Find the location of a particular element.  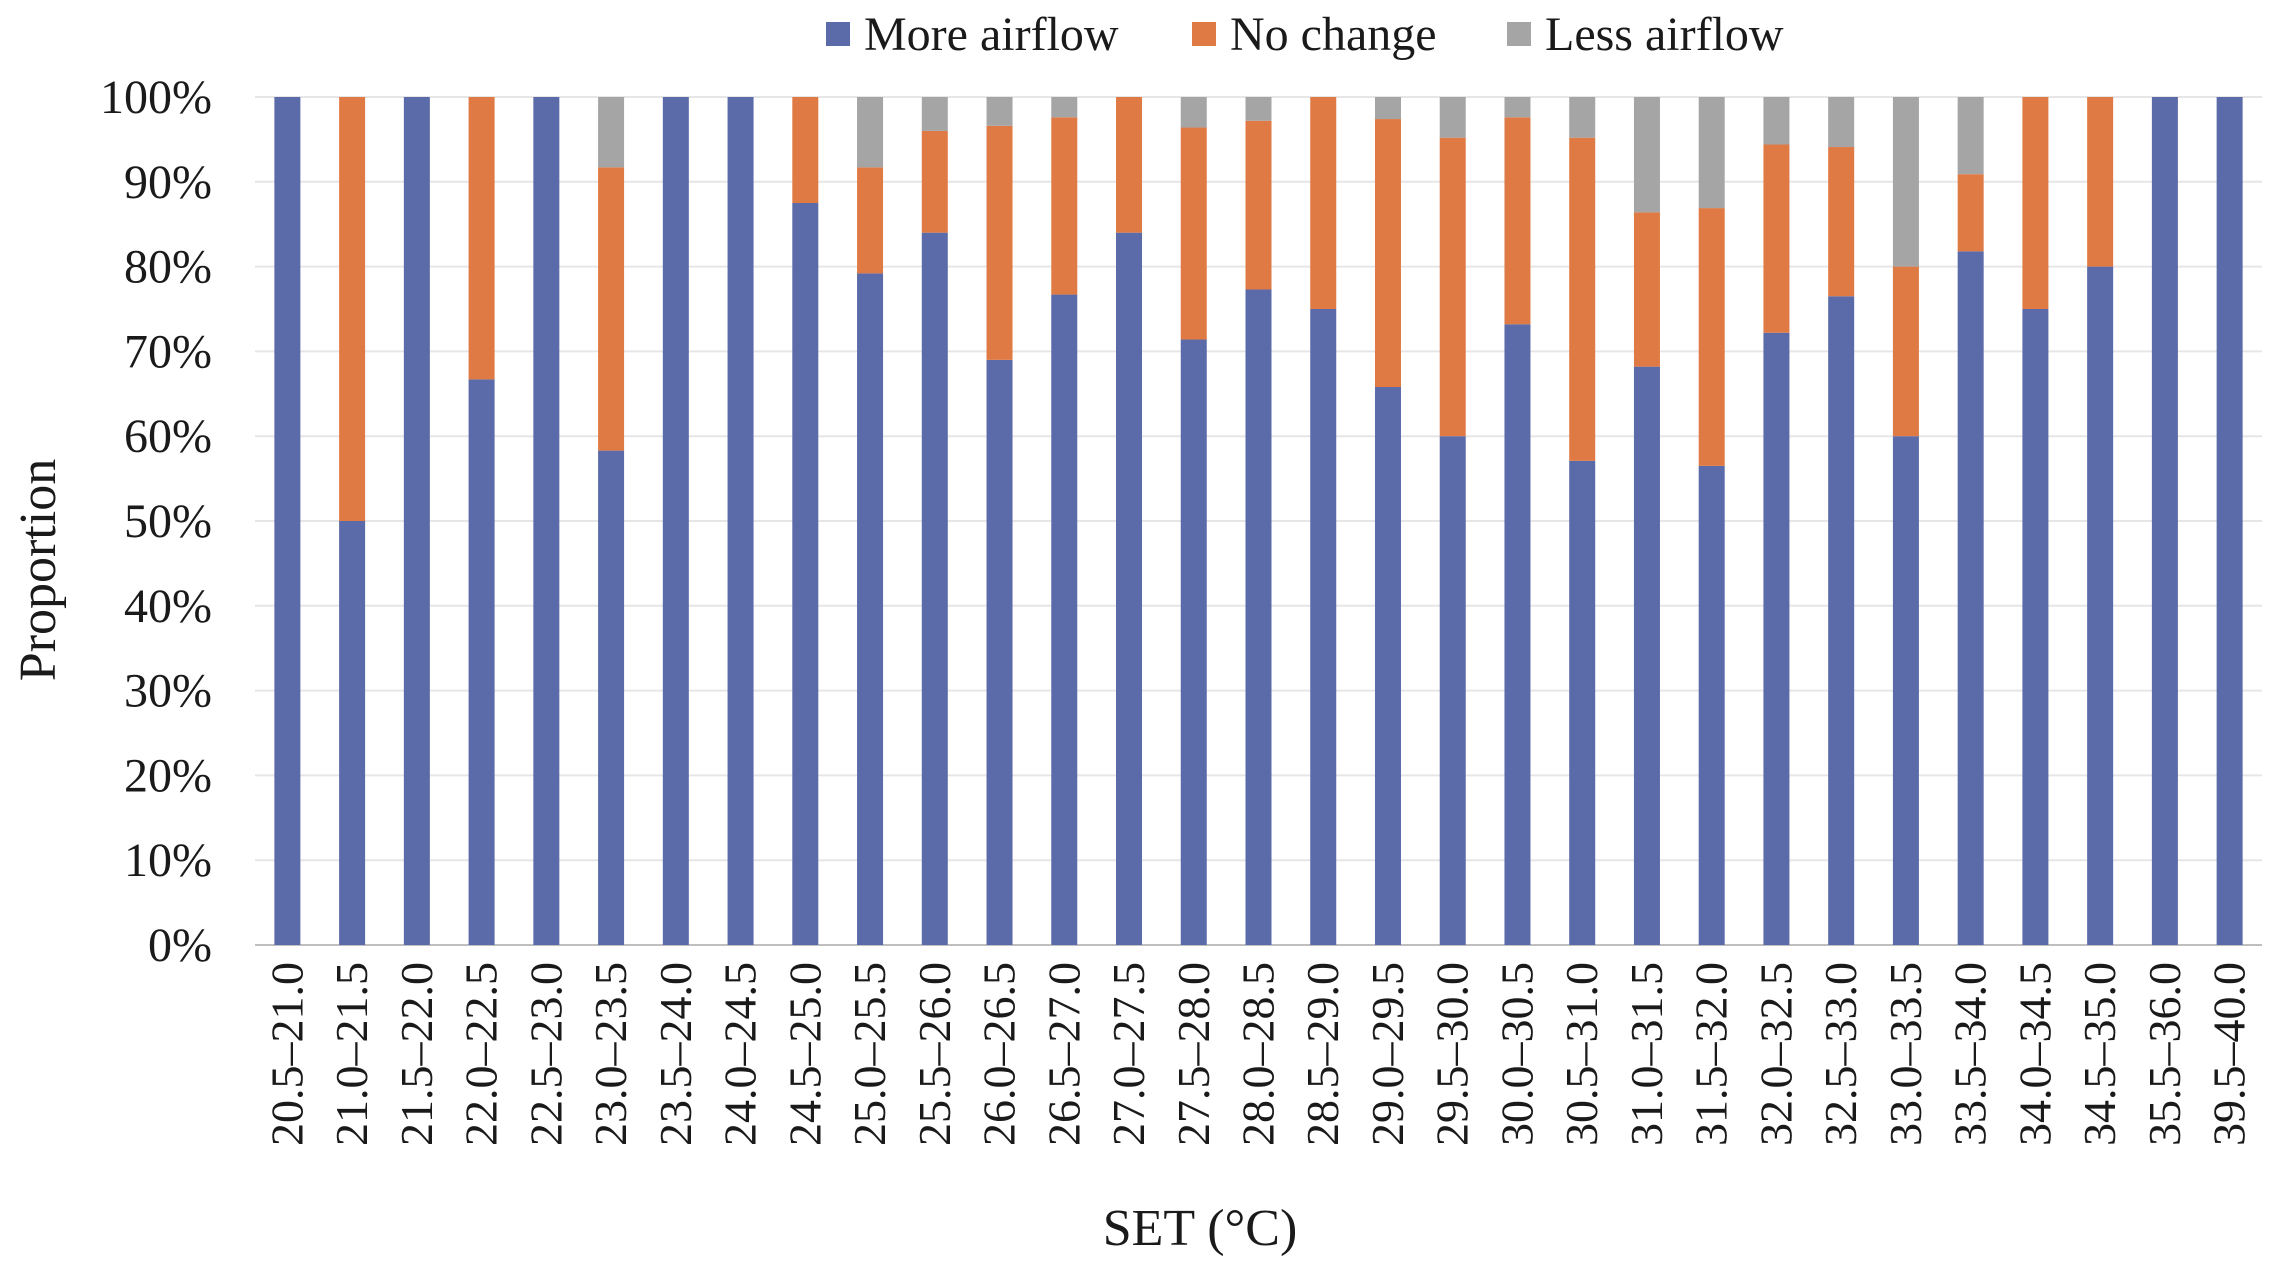

x-tick-label: 35.5–36.0 is located at coordinates (2164, 1054).